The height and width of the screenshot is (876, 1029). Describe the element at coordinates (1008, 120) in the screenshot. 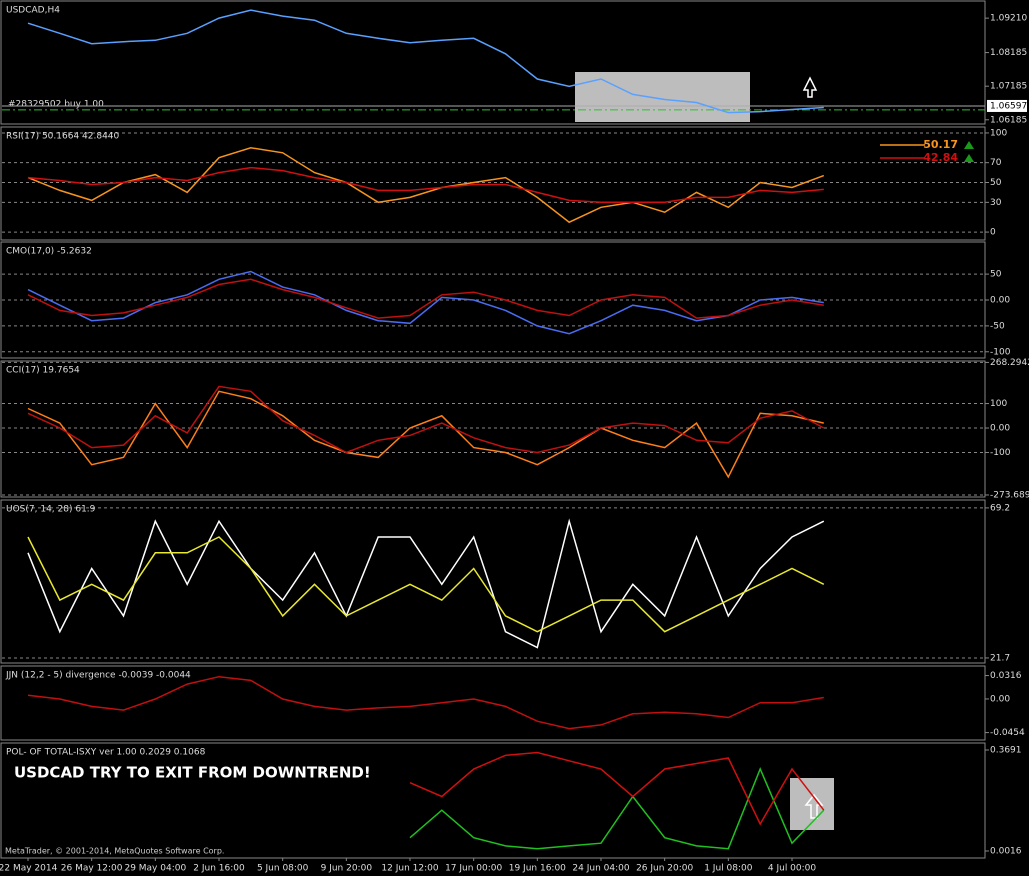

I see `y-tick-label: 1.06185` at that location.